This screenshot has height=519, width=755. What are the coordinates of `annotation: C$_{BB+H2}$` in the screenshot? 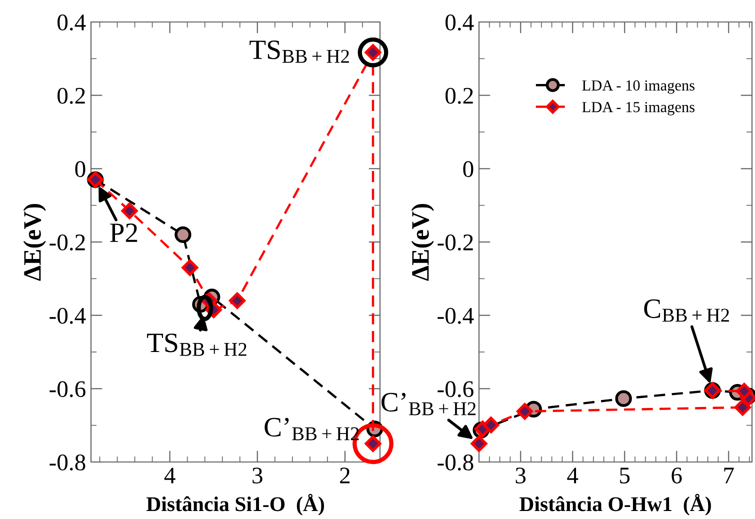 It's located at (686, 310).